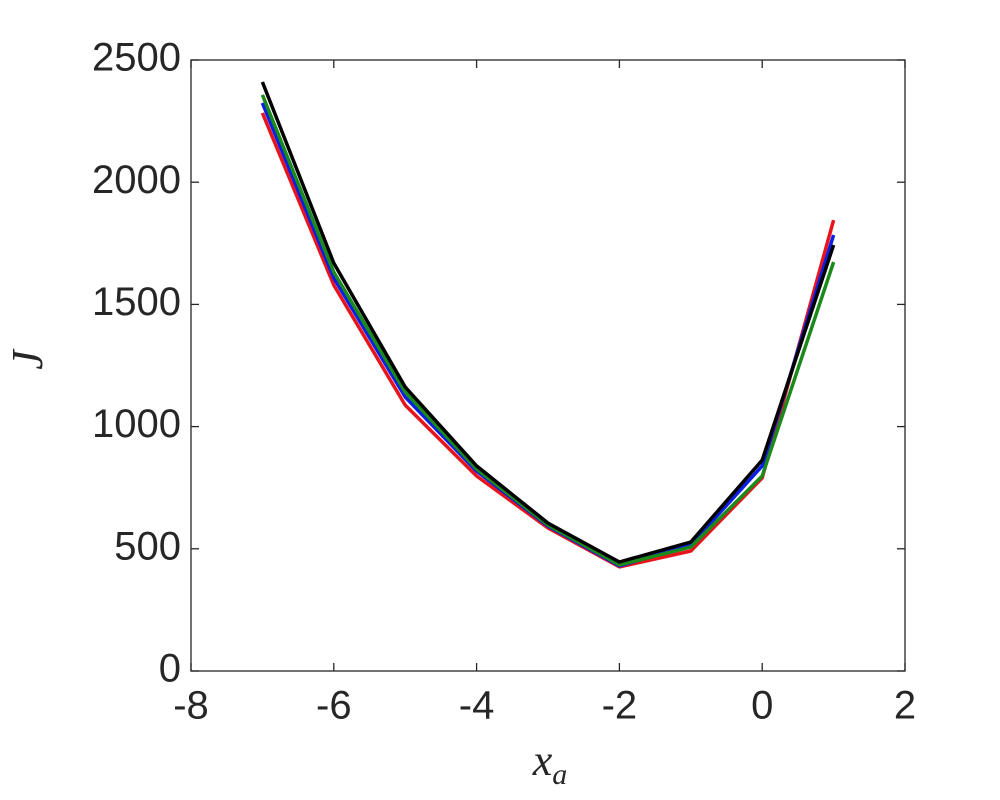 The image size is (1000, 800). What do you see at coordinates (559, 774) in the screenshot?
I see `x-axis-label-subscript: a` at bounding box center [559, 774].